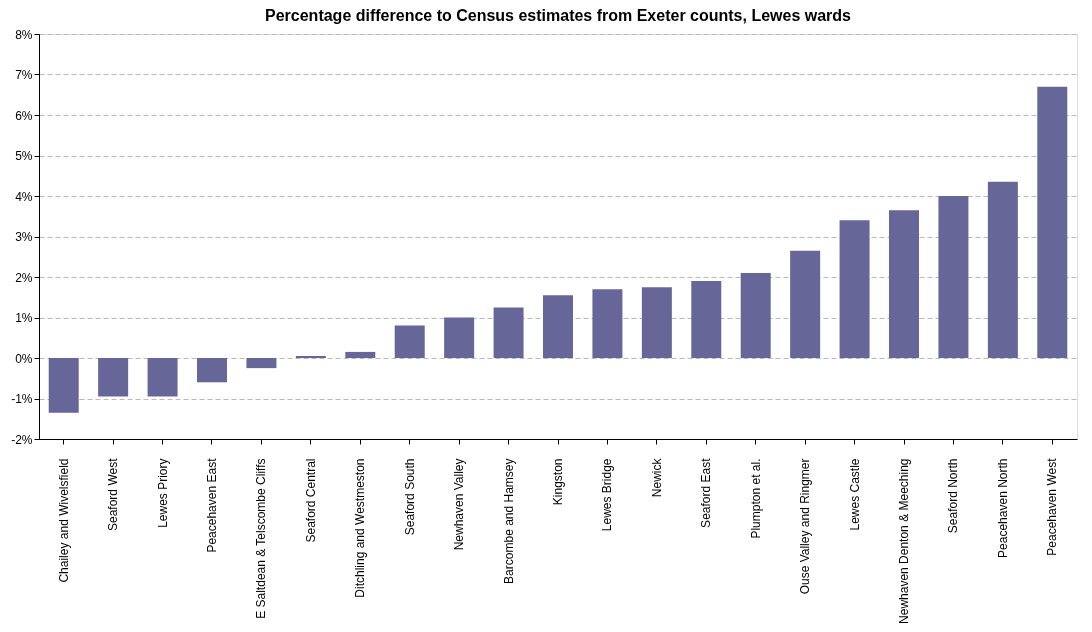 The image size is (1092, 632). I want to click on y-tick-label: 7%, so click(24, 75).